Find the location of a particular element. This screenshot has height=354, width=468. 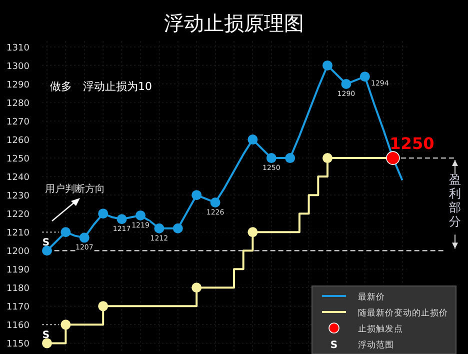

y-tick-label: 1240 is located at coordinates (18, 178).